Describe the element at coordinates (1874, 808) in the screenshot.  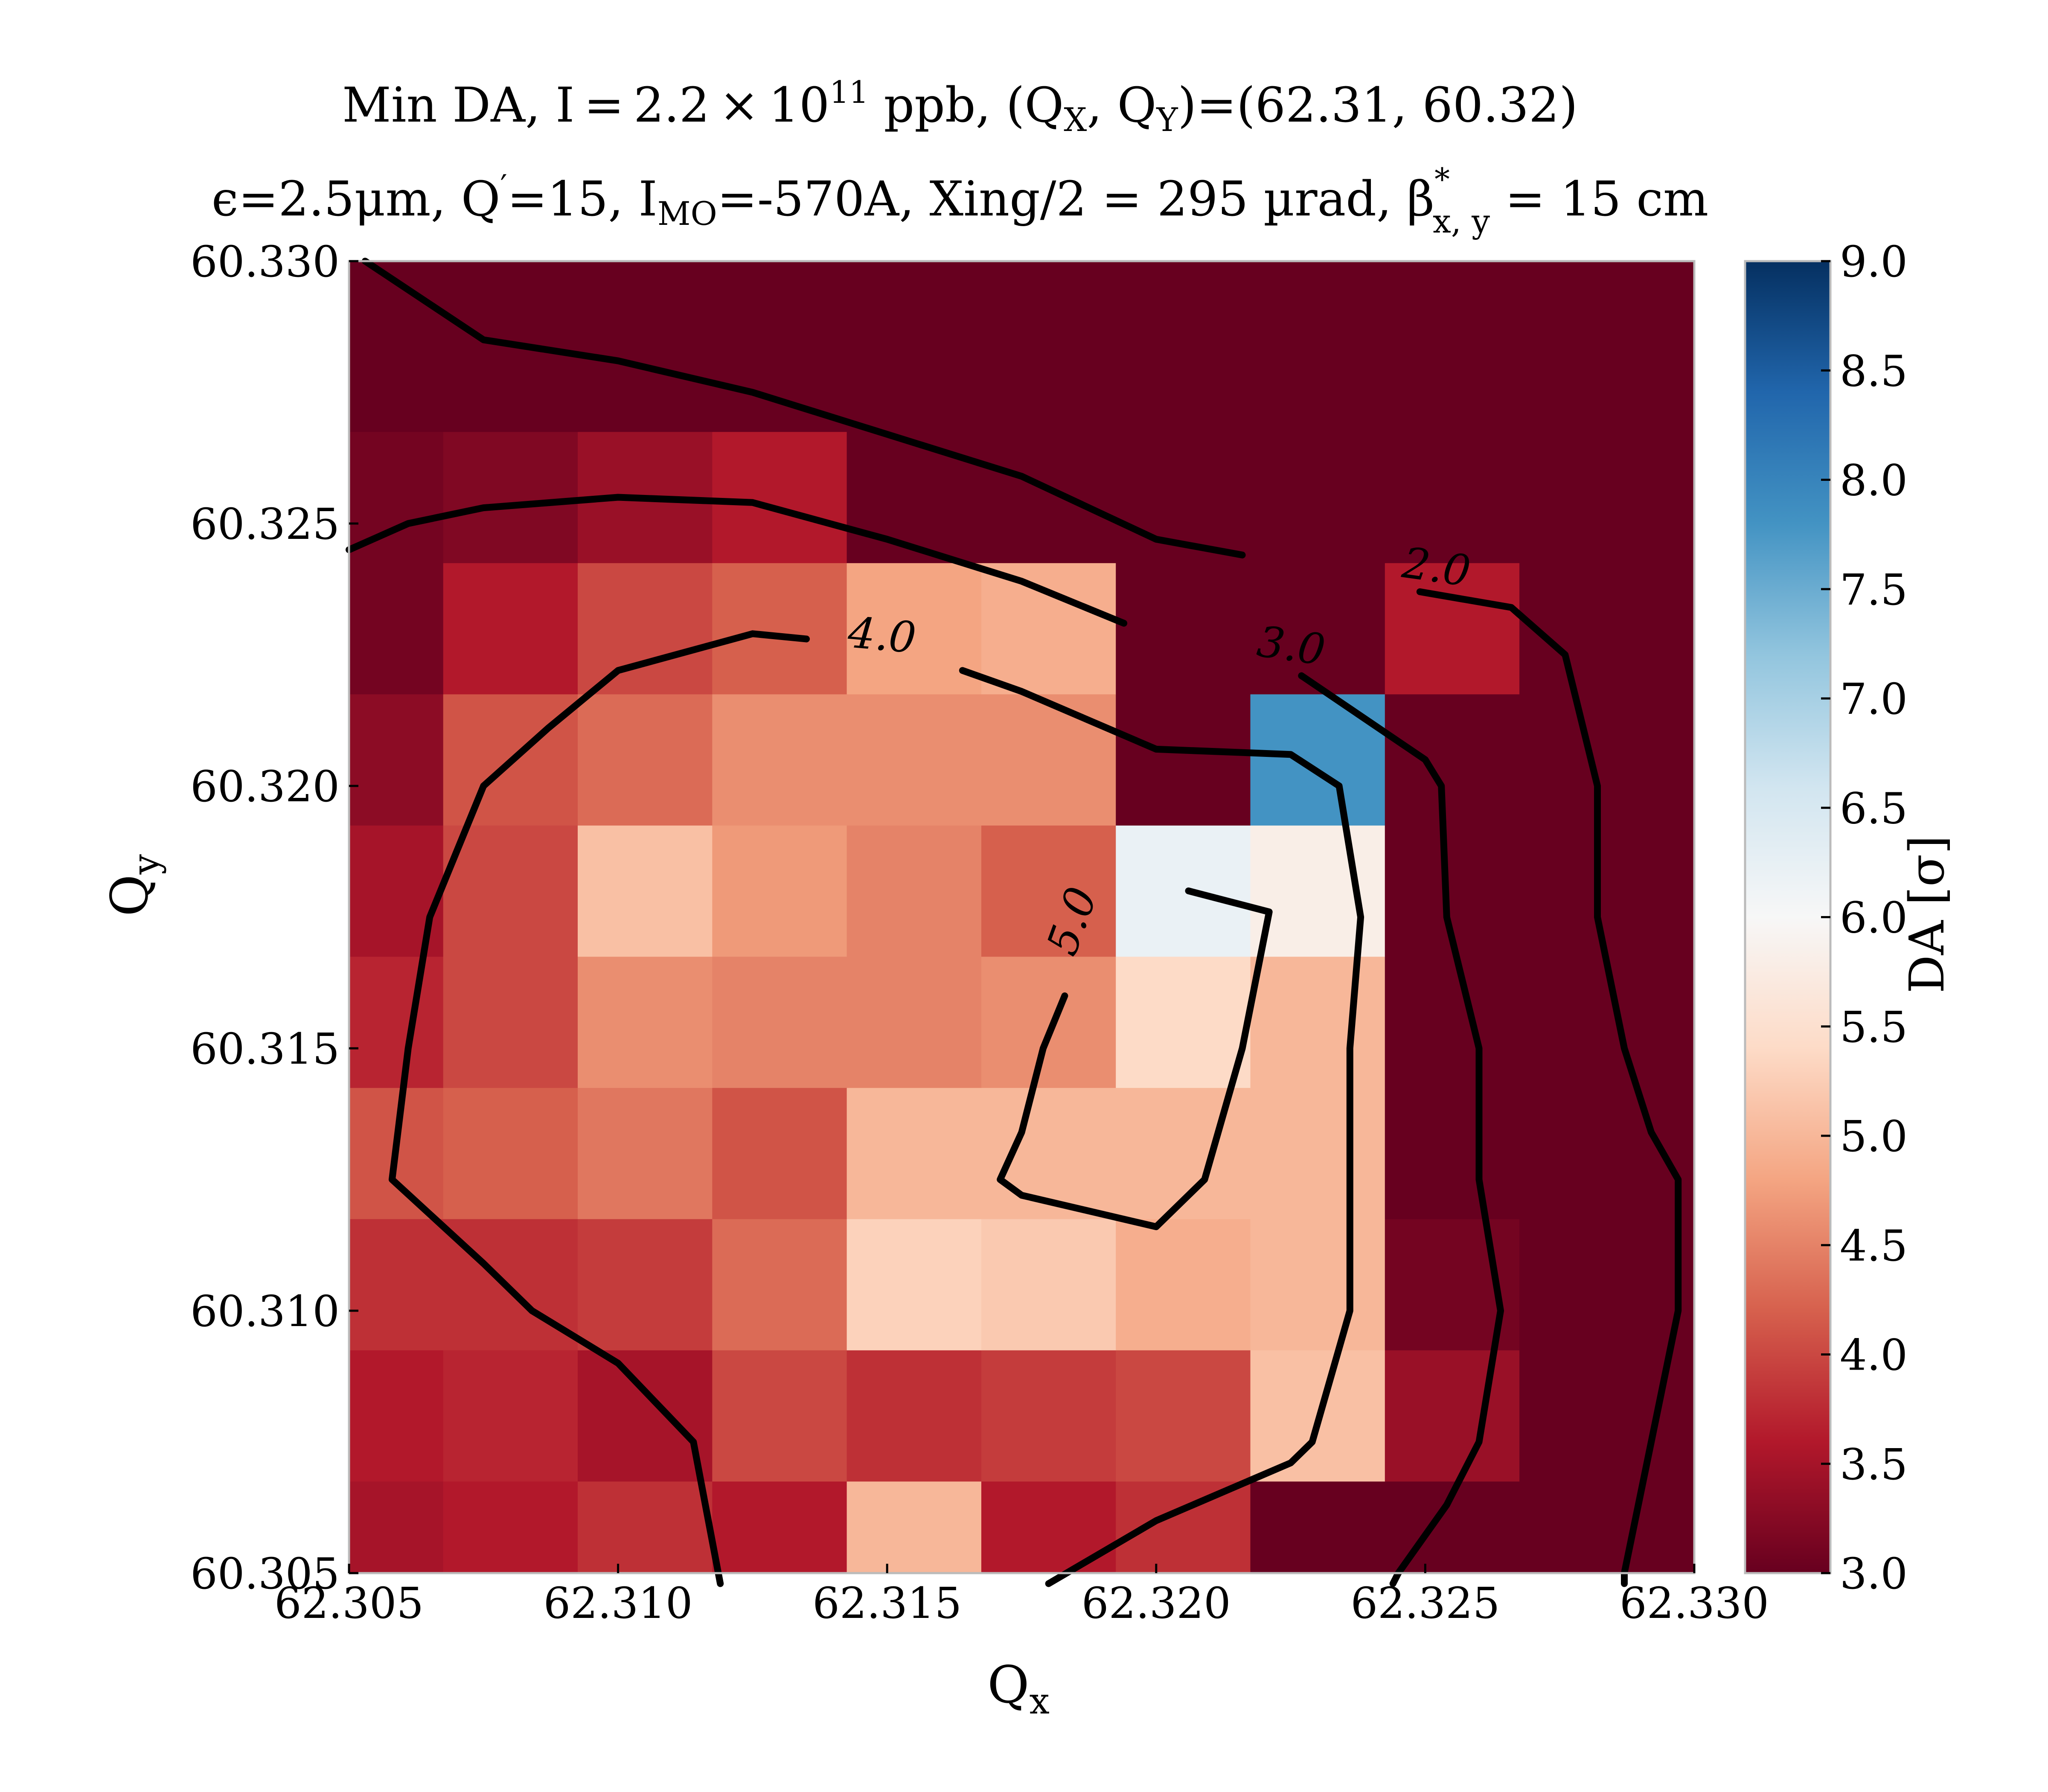
I see `colorbar-tick-label: 6.5` at that location.